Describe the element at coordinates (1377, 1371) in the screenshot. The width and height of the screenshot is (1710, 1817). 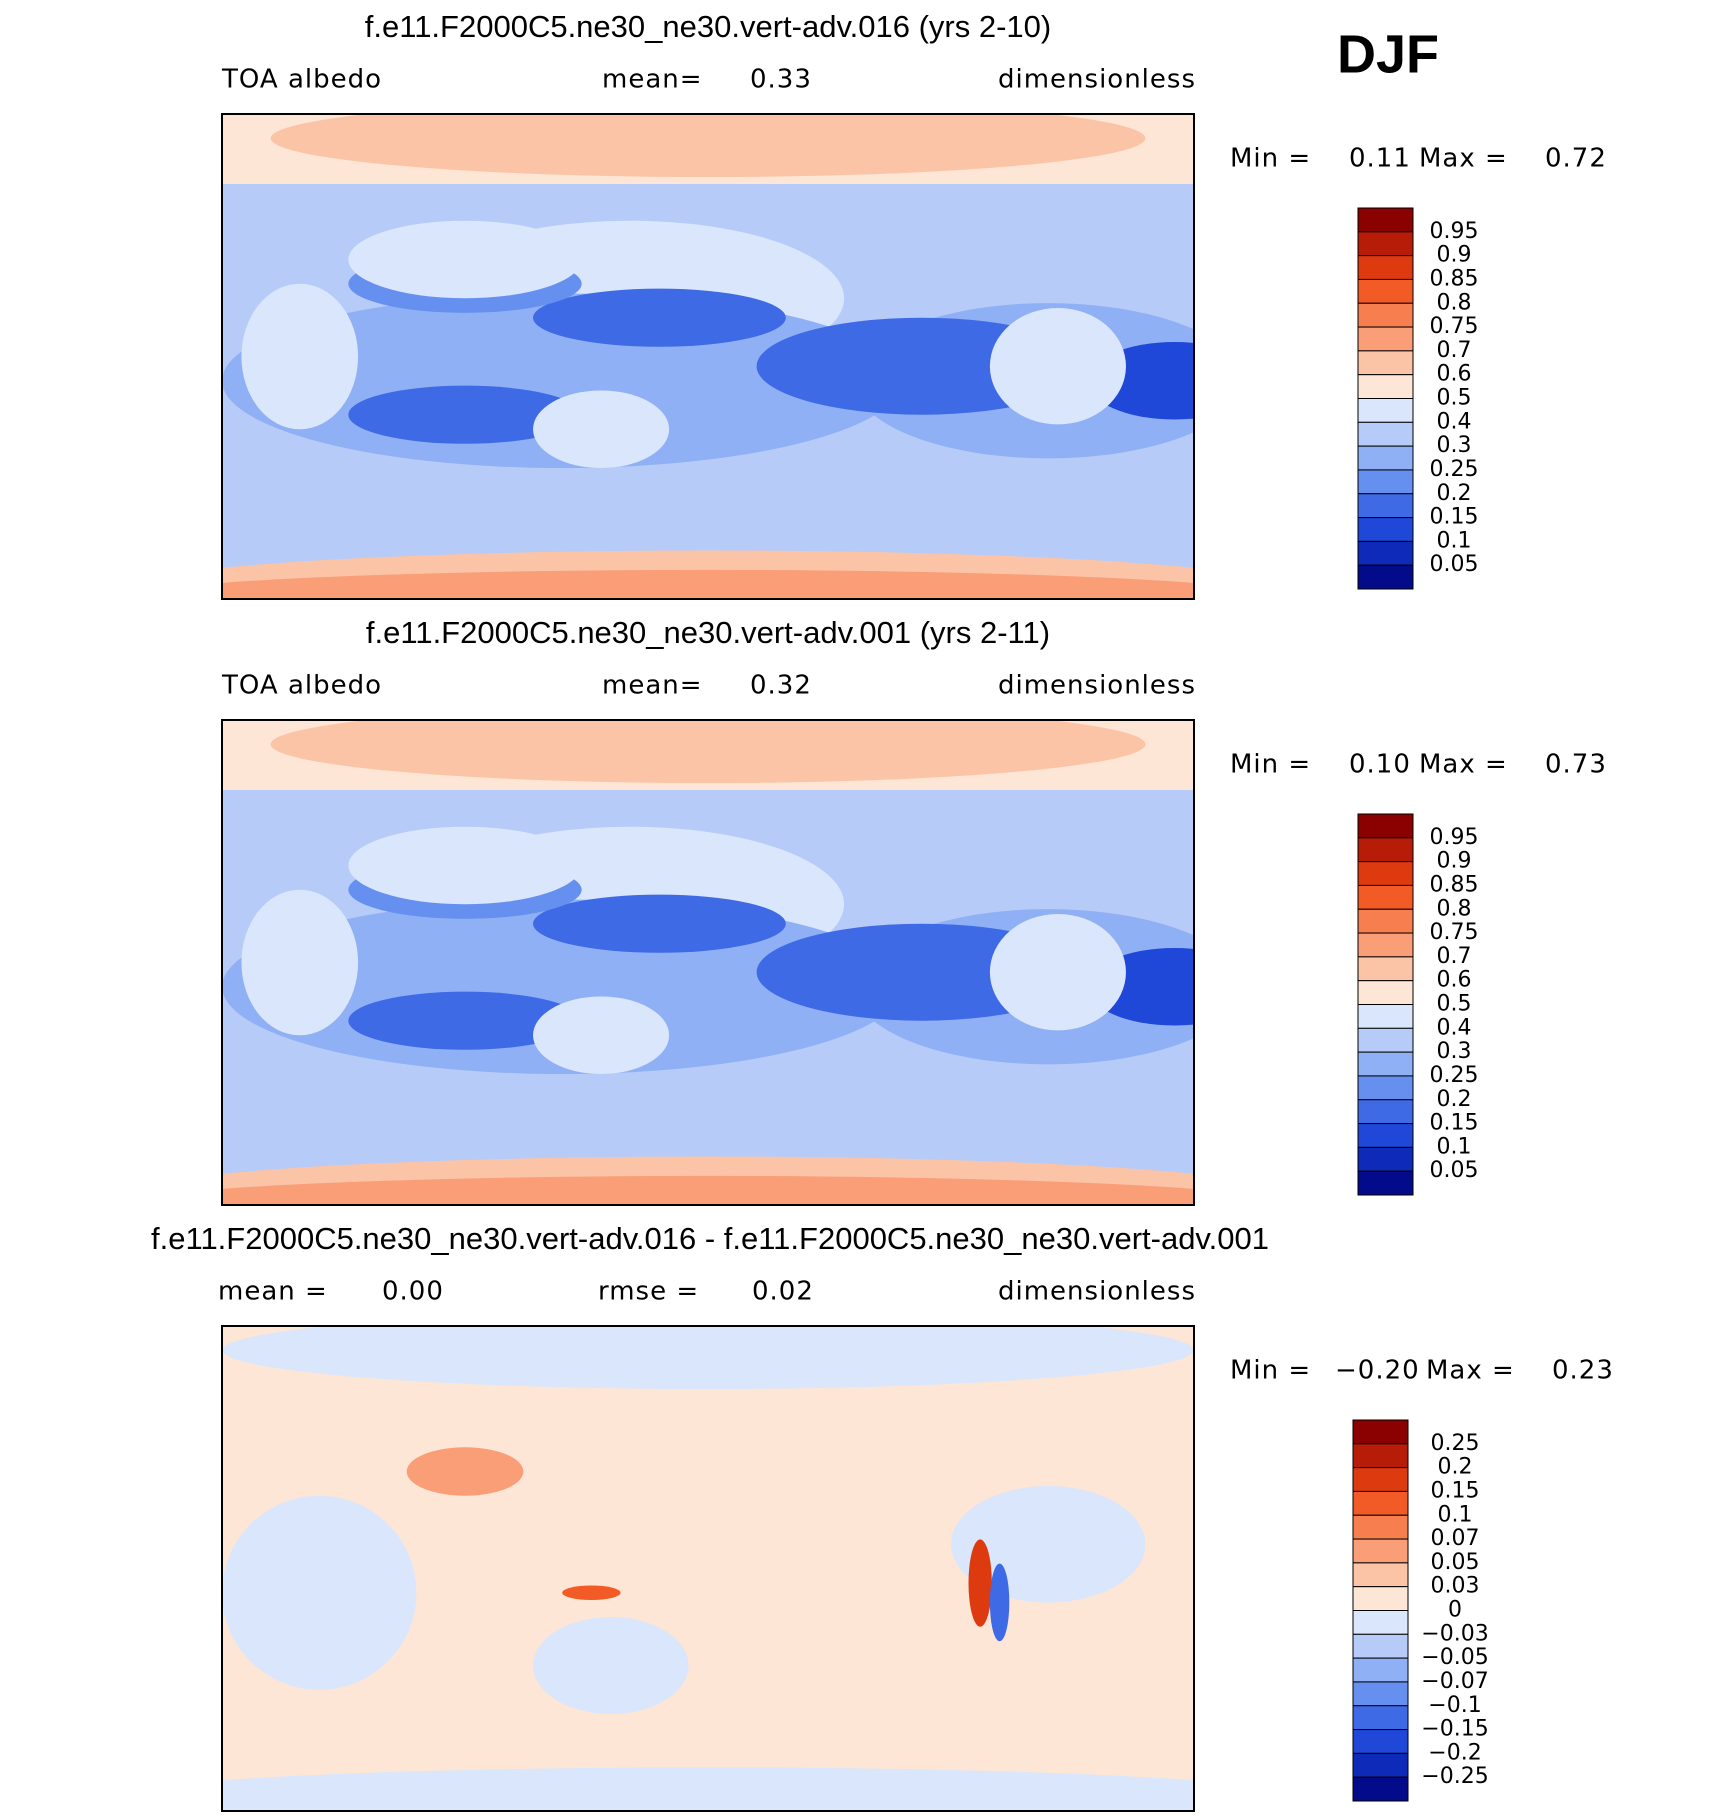
I see `min-value: −0.20` at that location.